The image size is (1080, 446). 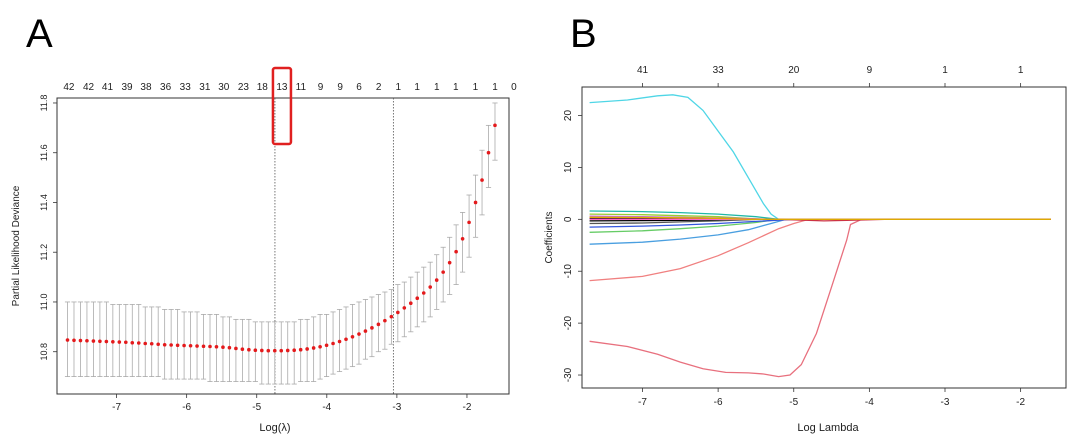 What do you see at coordinates (869, 402) in the screenshot?
I see `x-tick-label: -4` at bounding box center [869, 402].